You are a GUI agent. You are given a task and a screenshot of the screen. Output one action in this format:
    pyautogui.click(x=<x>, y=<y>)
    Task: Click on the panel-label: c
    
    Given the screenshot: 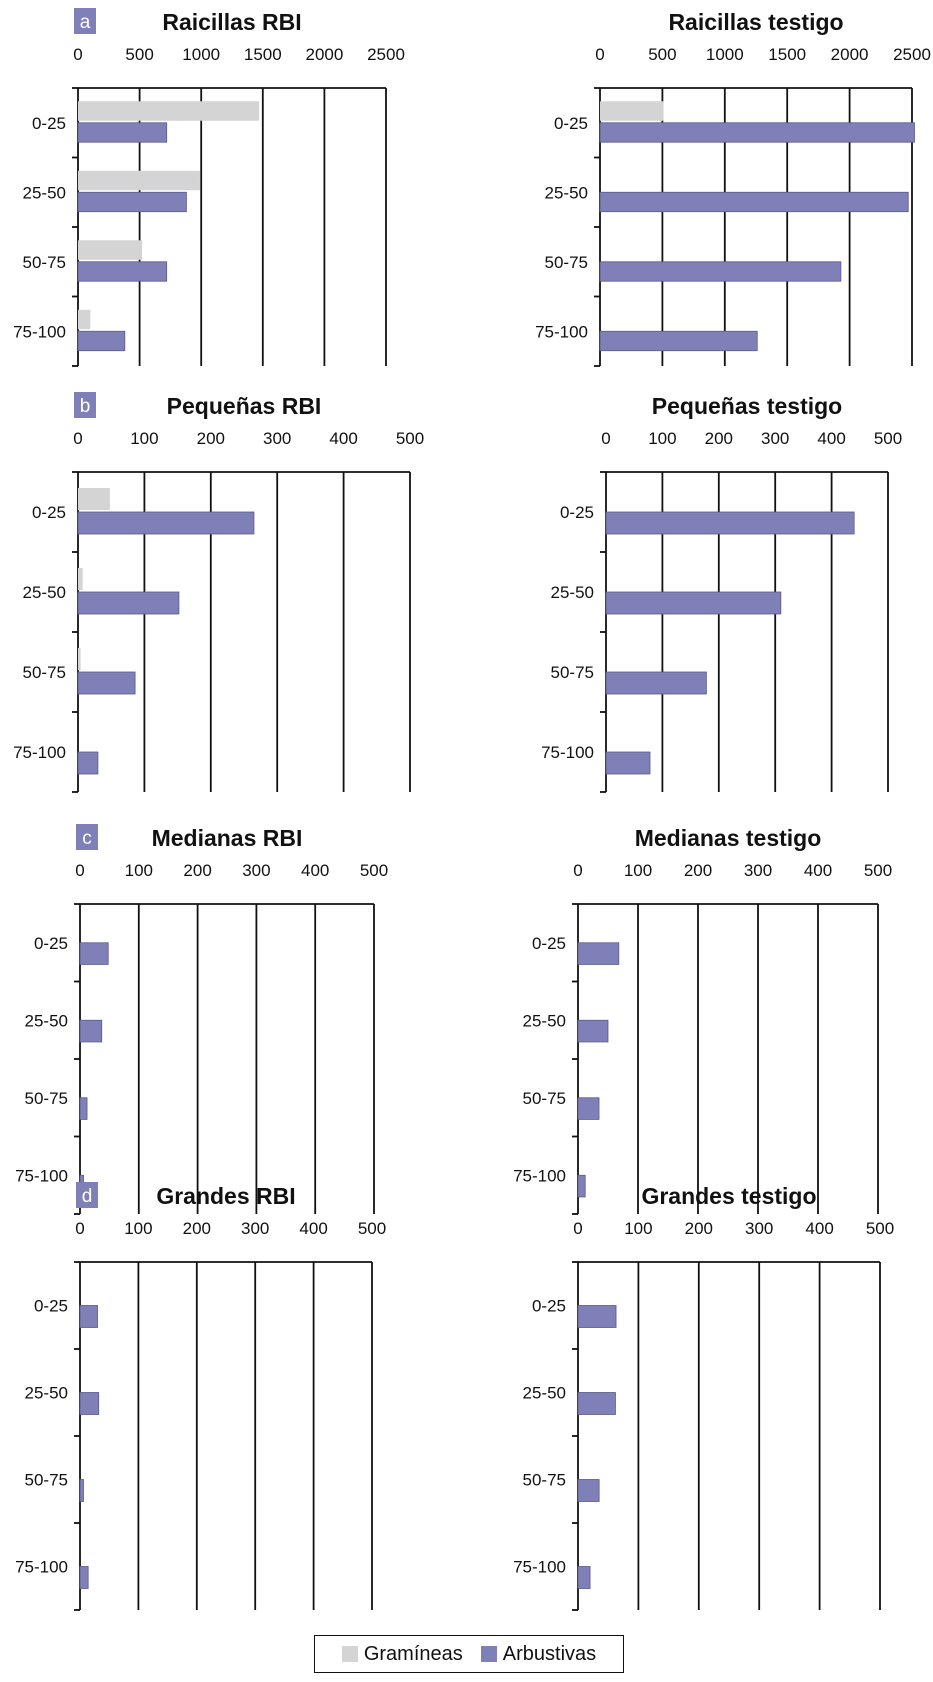 What is the action you would take?
    pyautogui.click(x=87, y=838)
    